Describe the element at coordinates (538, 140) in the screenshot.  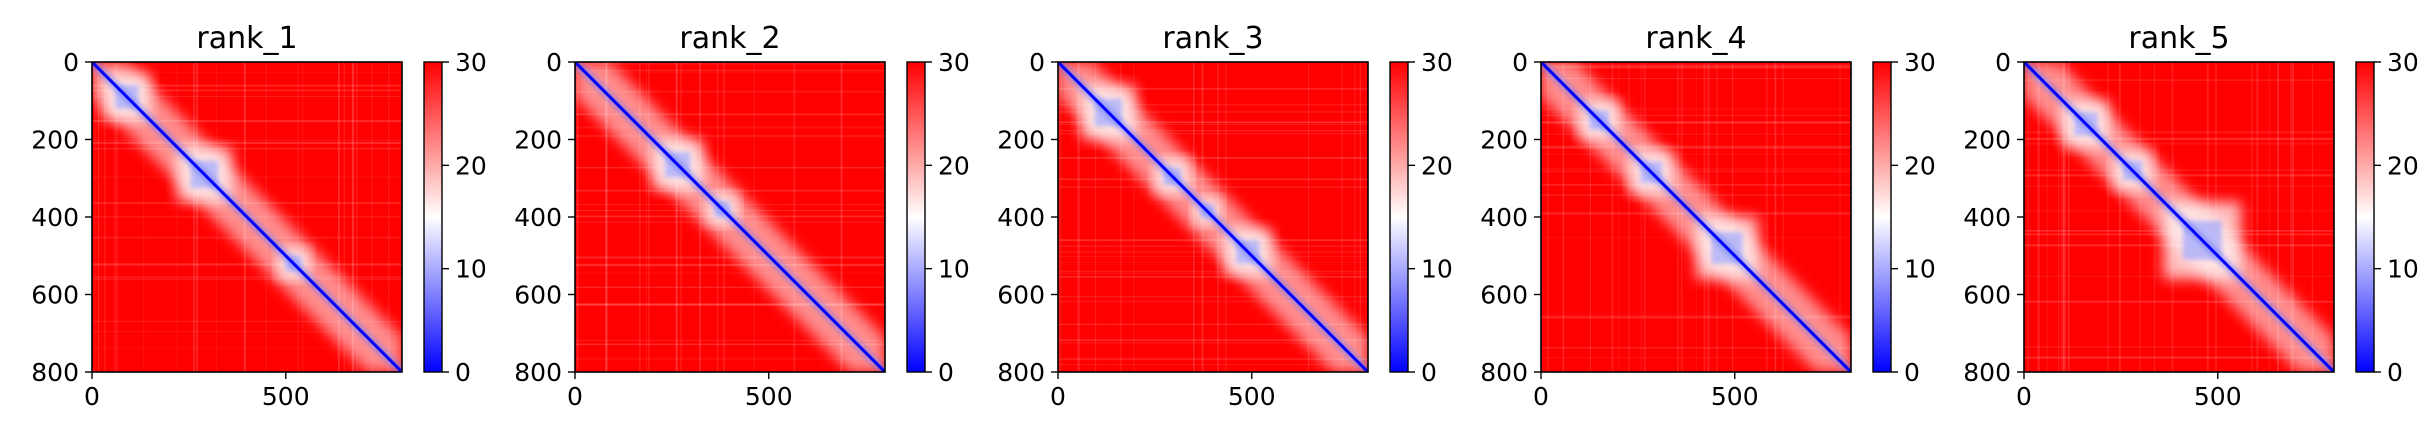
I see `y-tick-label: 200` at that location.